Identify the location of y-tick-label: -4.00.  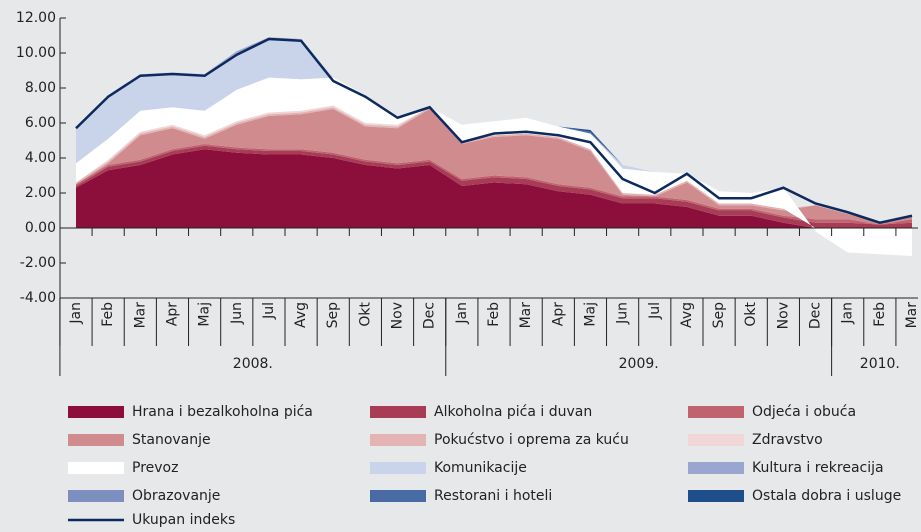
(38, 298).